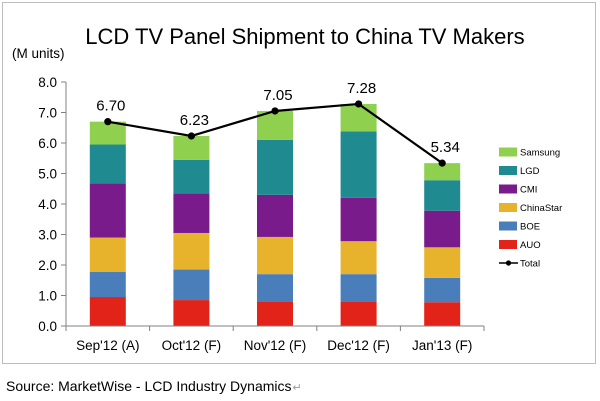 This screenshot has height=401, width=600. I want to click on x-tick-label: Nov'12 (F), so click(275, 345).